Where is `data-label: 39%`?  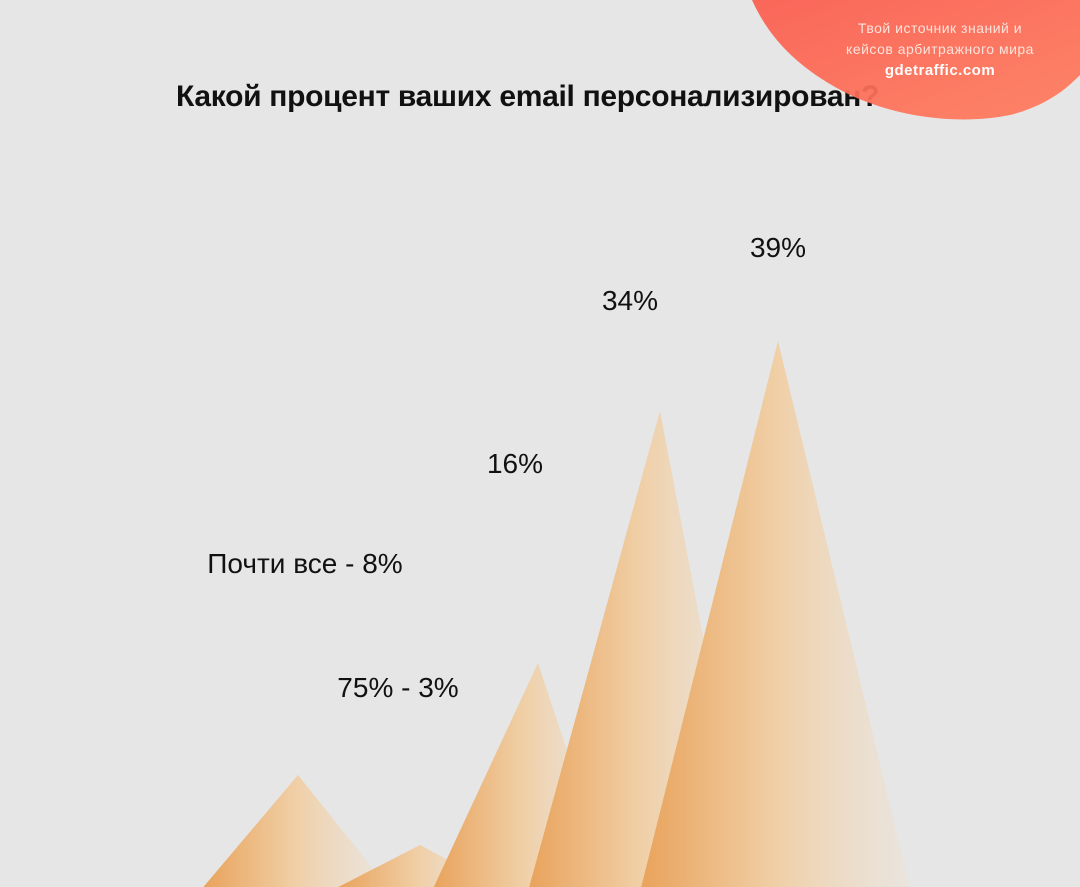
data-label: 39% is located at coordinates (778, 247).